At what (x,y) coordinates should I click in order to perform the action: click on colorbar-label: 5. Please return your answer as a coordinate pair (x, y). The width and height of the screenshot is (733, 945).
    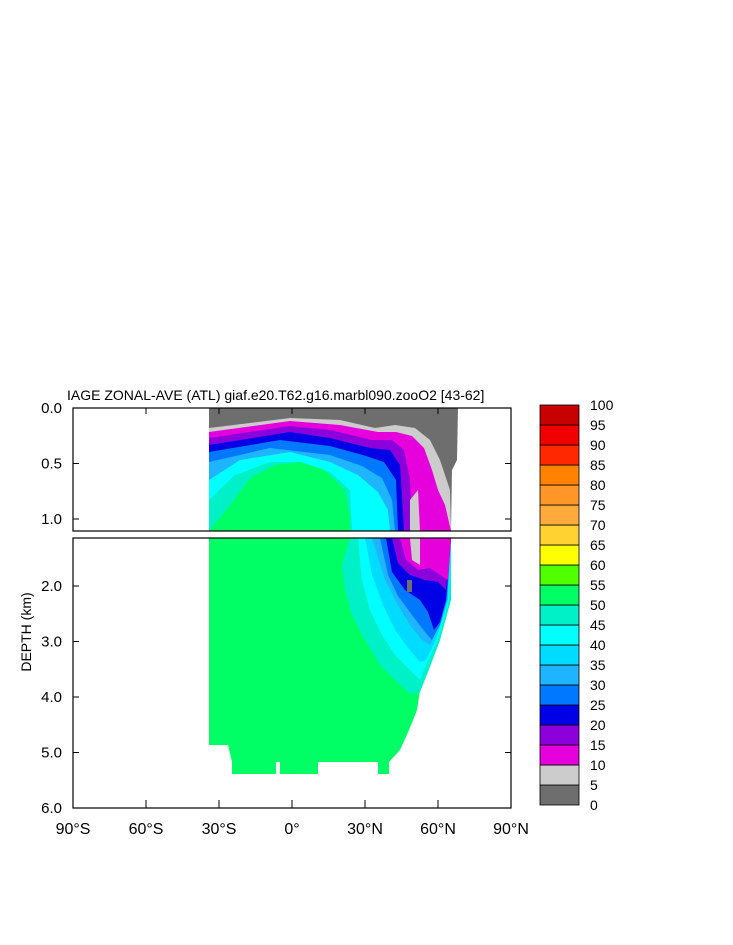
    Looking at the image, I should click on (594, 785).